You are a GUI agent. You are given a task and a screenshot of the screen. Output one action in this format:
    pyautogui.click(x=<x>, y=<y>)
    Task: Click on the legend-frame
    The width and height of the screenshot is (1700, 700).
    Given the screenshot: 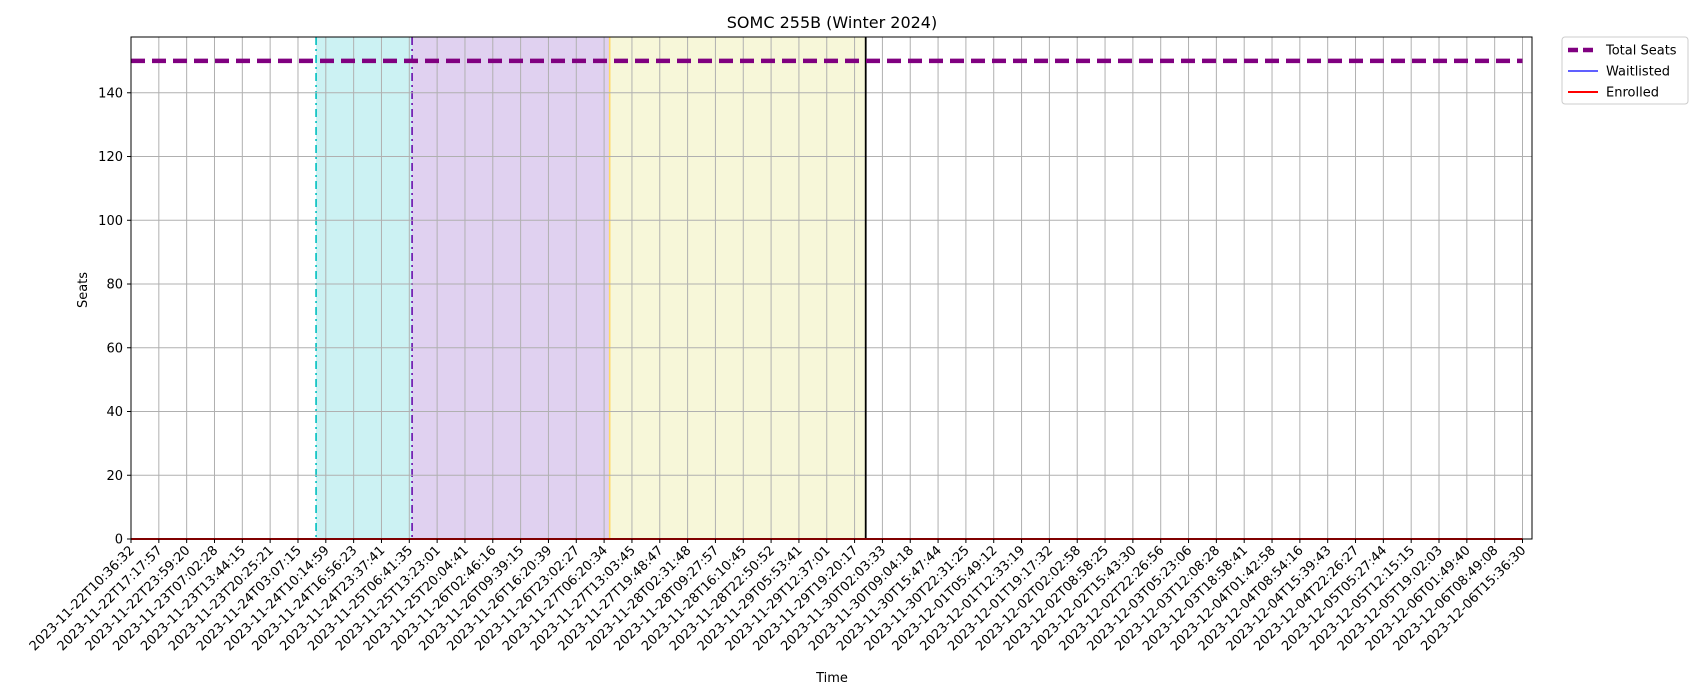 What is the action you would take?
    pyautogui.click(x=1625, y=70)
    